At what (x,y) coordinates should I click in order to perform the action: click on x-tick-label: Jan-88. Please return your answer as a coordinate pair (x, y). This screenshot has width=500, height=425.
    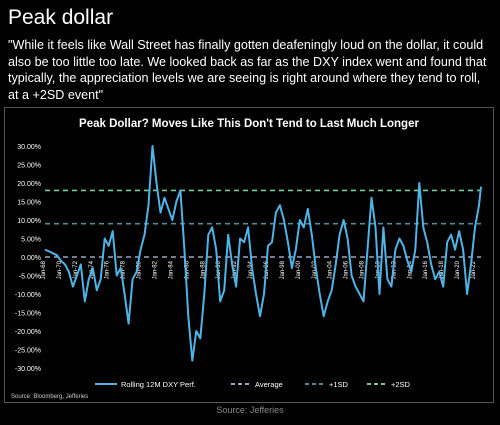
    Looking at the image, I should click on (203, 269).